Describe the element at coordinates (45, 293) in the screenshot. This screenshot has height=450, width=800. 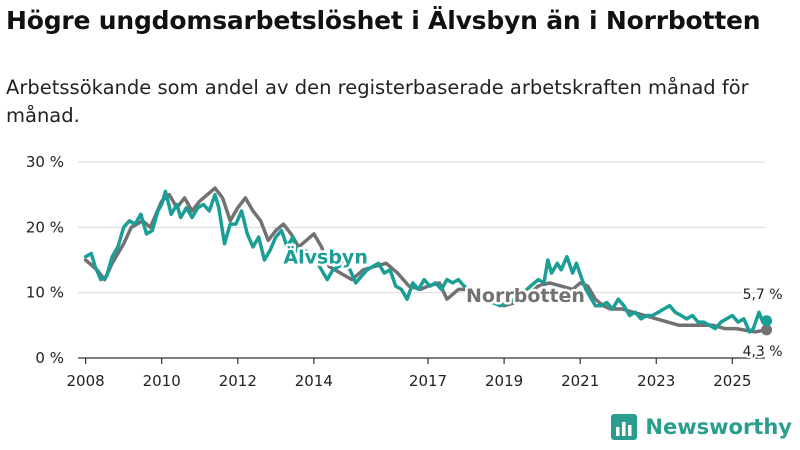
I see `y-tick-label: 10 %` at that location.